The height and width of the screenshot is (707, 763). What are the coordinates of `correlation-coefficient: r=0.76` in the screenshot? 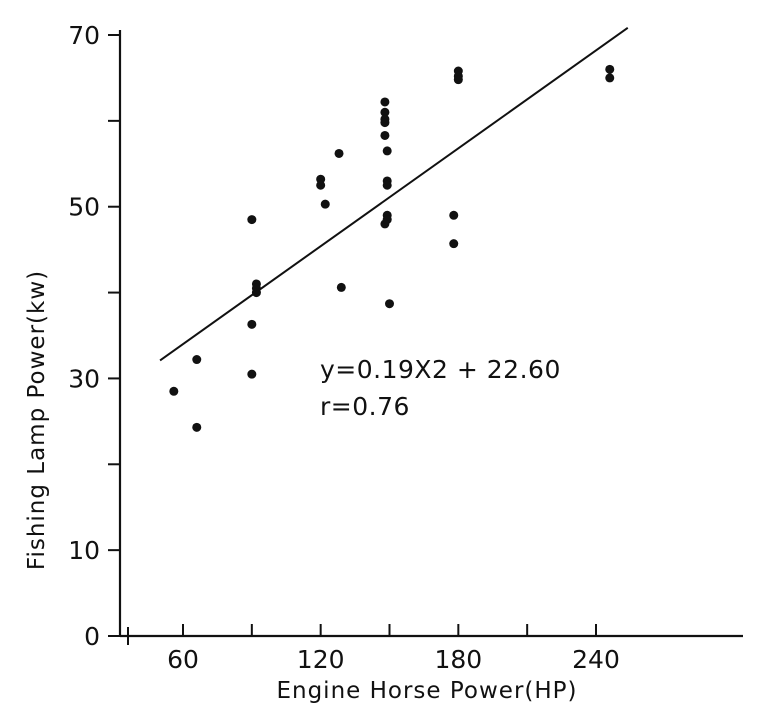 It's located at (365, 406).